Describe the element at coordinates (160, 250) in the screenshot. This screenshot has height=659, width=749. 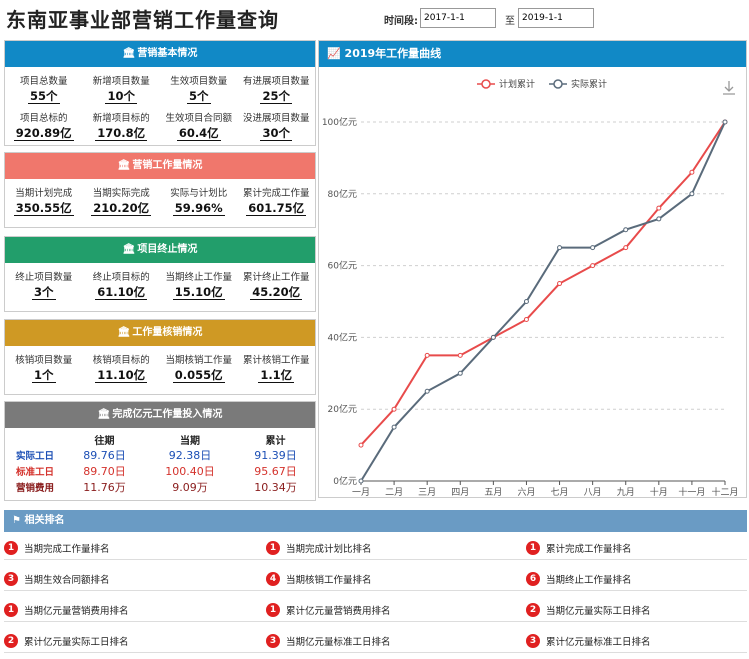
I see `termination-panel-header: 🏛 项目终止情况` at that location.